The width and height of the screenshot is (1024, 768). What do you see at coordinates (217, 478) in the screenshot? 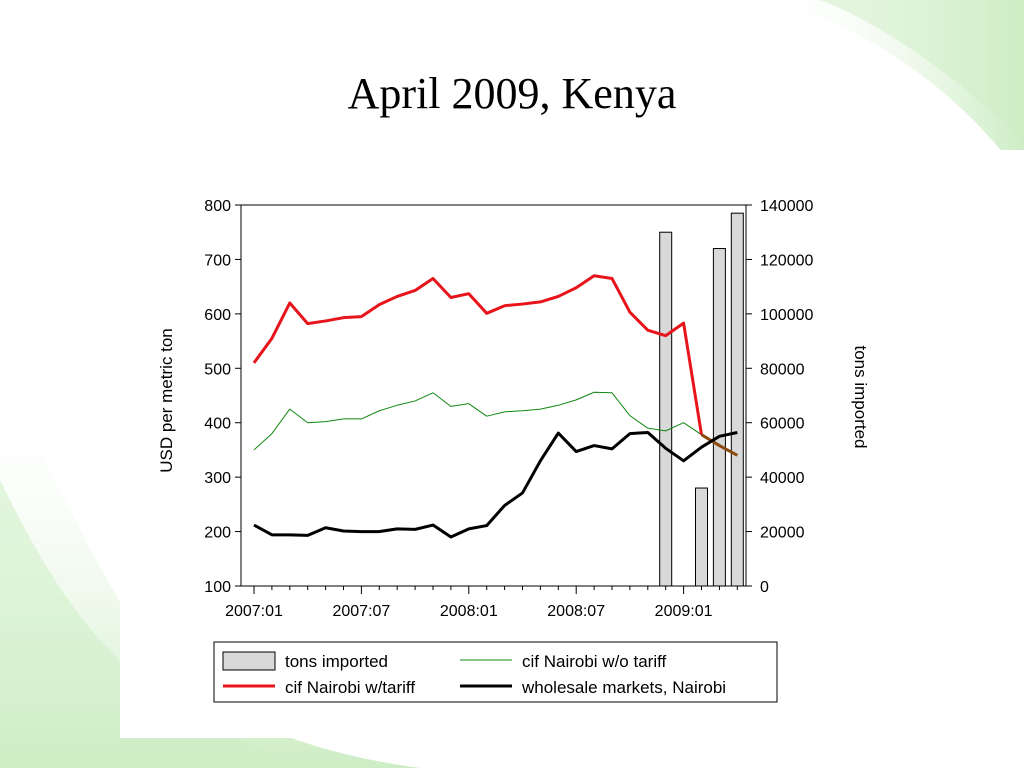
I see `y-tick-label: 300` at bounding box center [217, 478].